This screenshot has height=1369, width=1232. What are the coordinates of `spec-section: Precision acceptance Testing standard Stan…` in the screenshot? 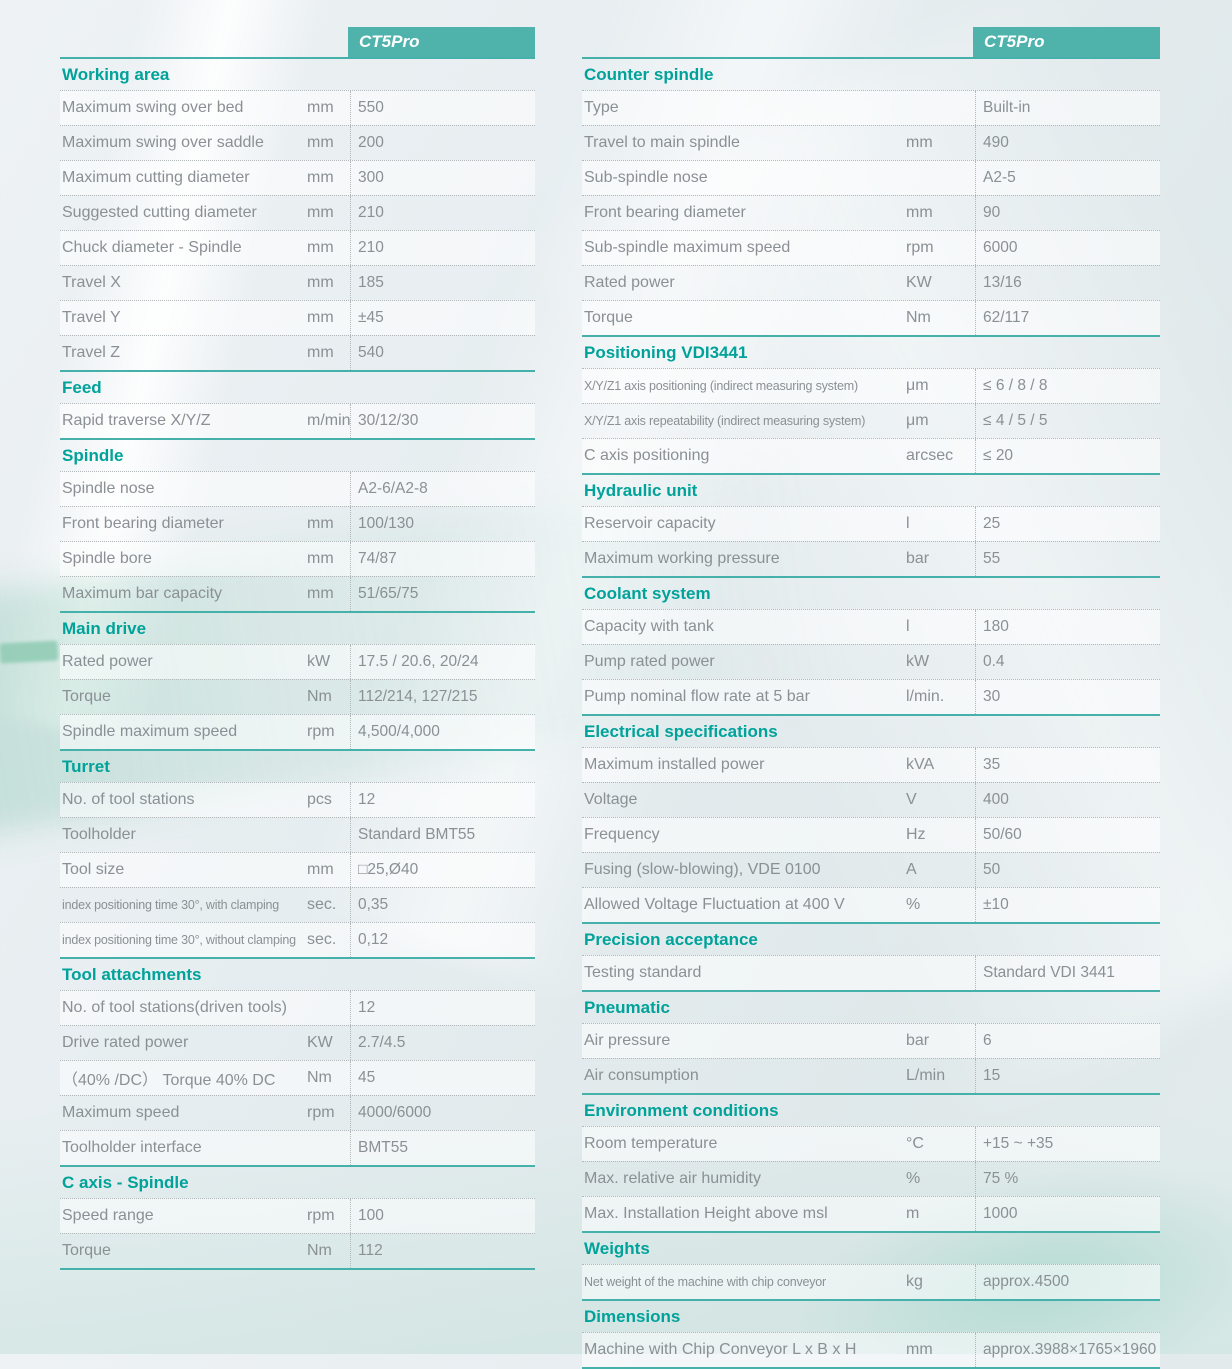 It's located at (871, 958).